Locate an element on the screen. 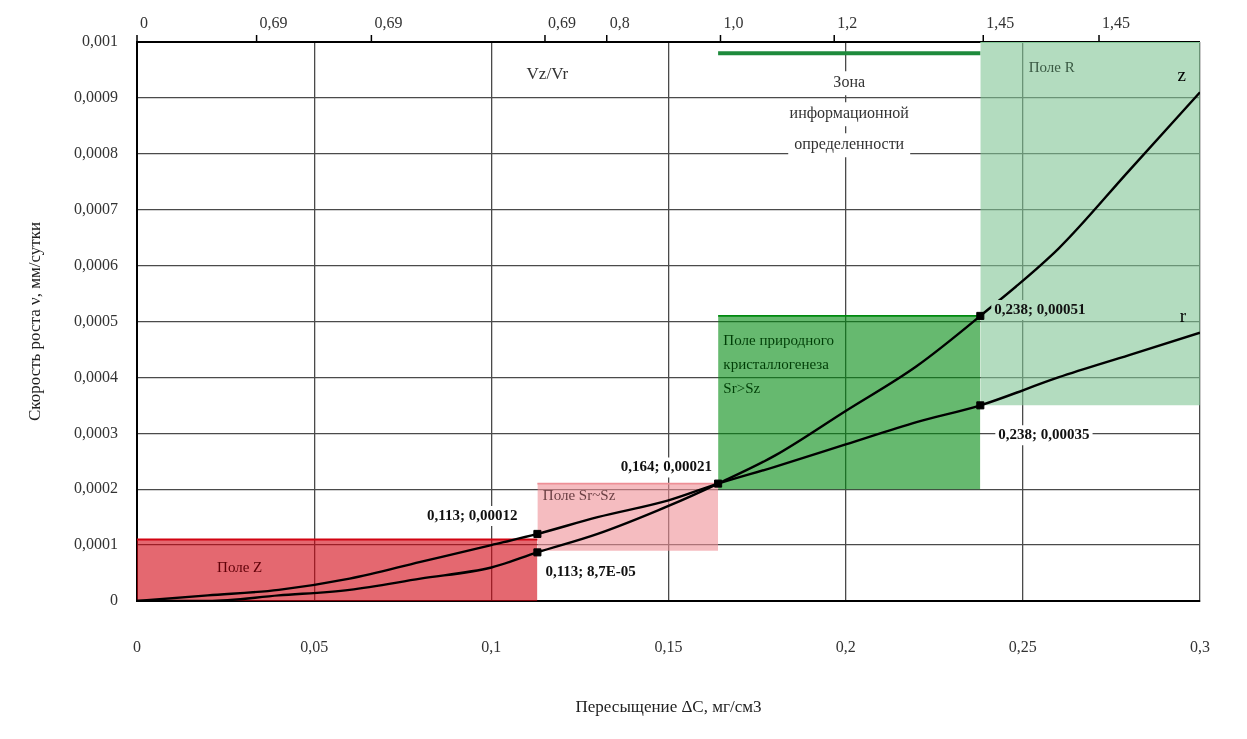 This screenshot has height=739, width=1247. y-tick-label: 0,0005 is located at coordinates (96, 320).